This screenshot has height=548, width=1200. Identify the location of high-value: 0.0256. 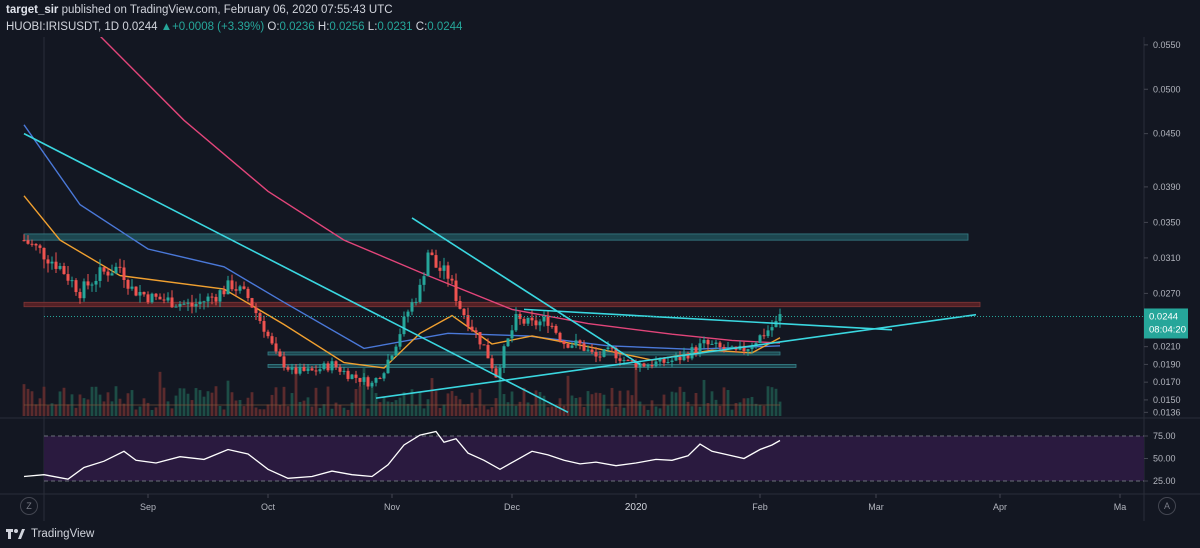
(347, 27).